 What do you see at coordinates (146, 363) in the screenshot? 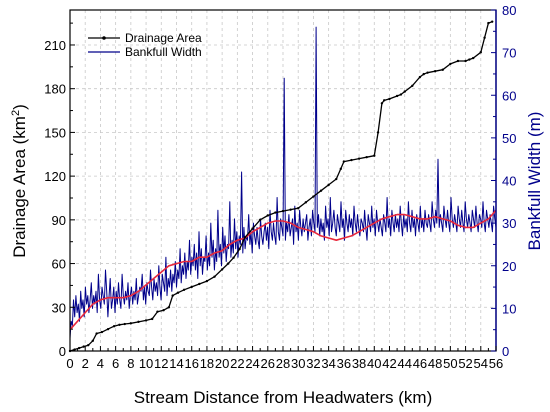
I see `x-tick-label: 10` at bounding box center [146, 363].